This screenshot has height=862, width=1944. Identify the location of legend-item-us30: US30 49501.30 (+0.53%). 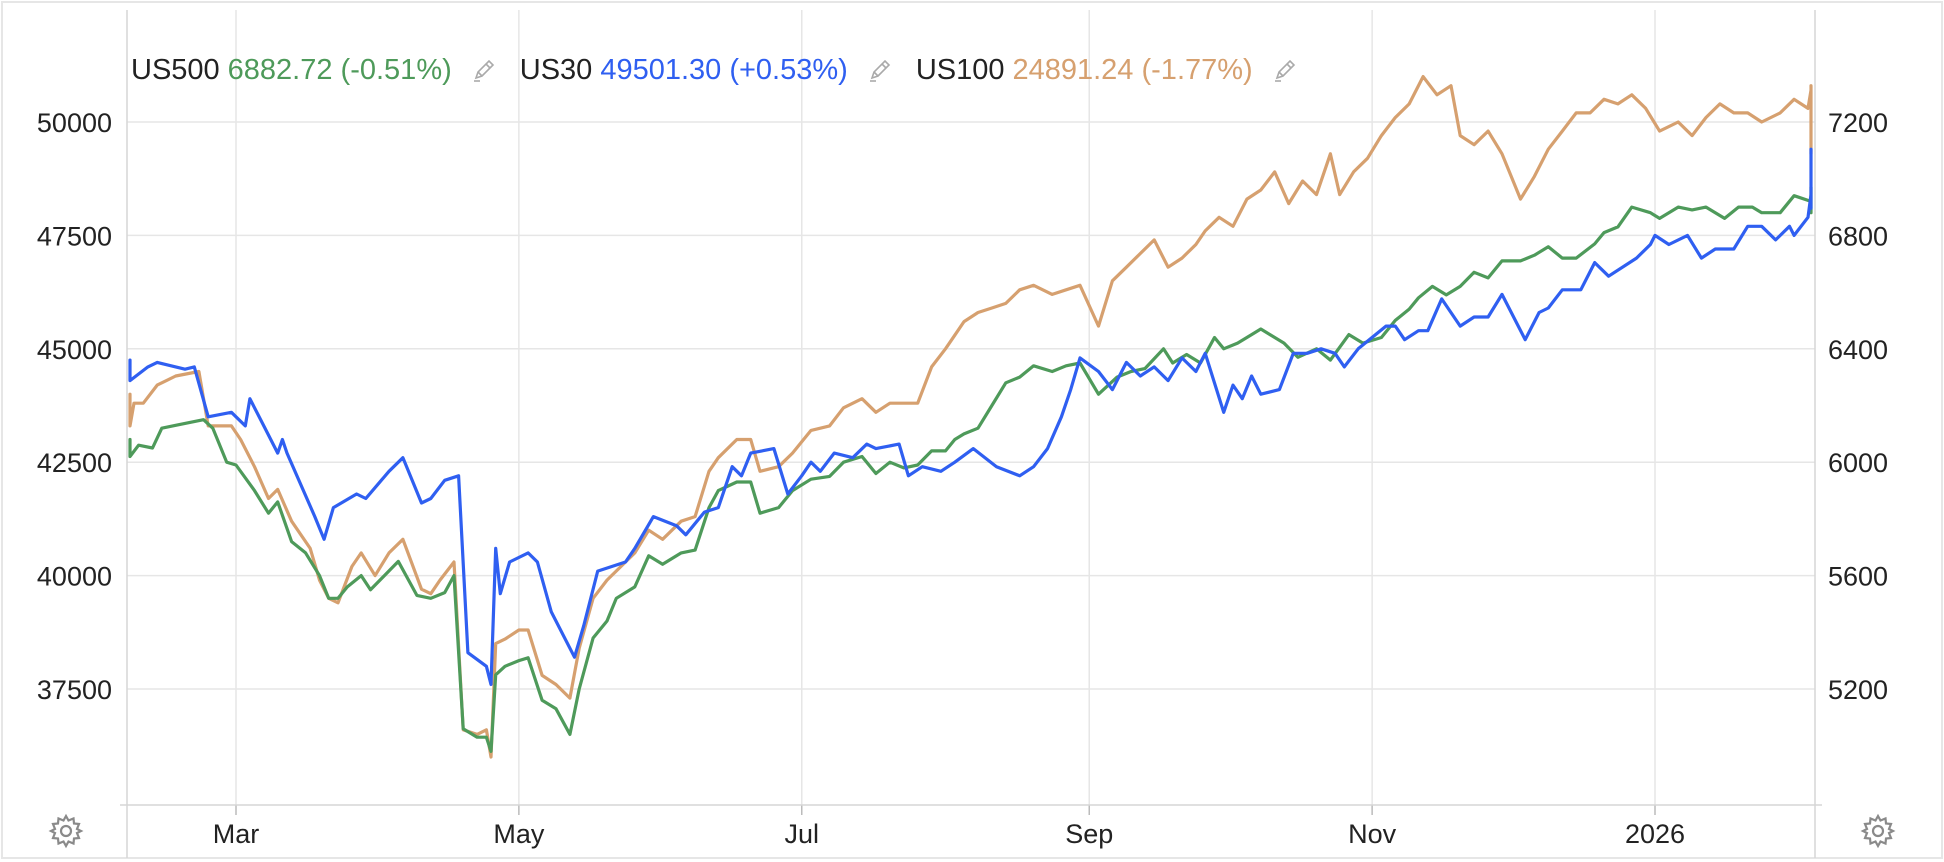
(707, 70).